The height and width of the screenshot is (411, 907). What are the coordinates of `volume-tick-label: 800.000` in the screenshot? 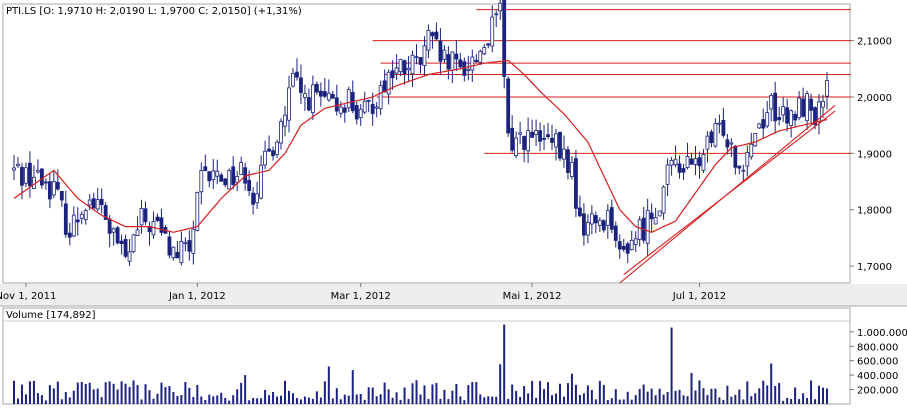 It's located at (877, 347).